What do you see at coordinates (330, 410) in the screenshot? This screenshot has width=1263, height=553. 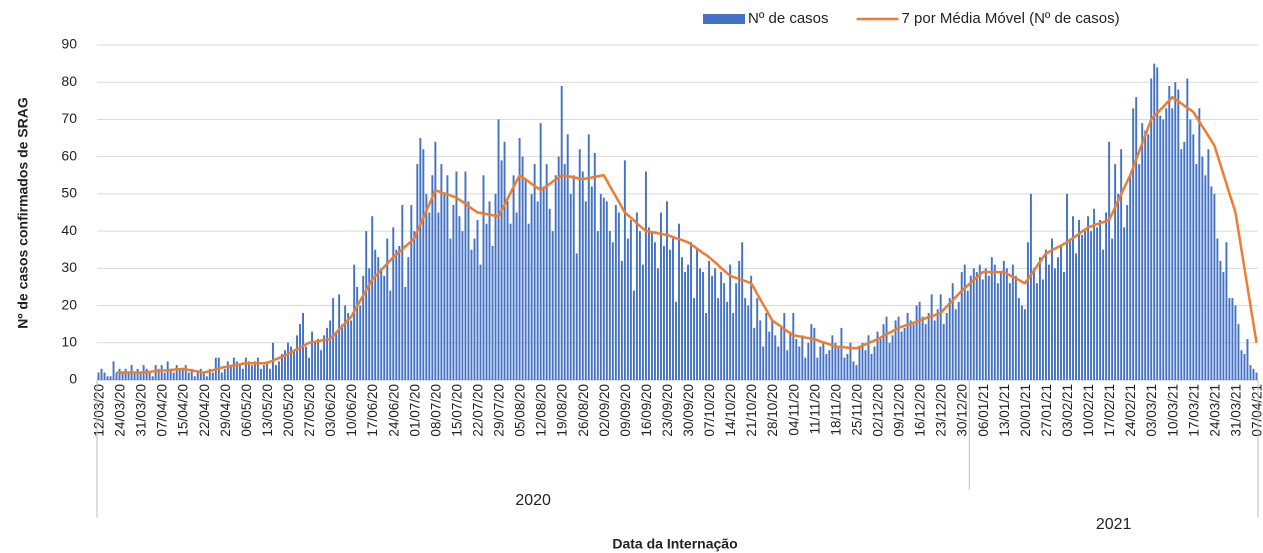 I see `x-tick-label: 03/06/20` at bounding box center [330, 410].